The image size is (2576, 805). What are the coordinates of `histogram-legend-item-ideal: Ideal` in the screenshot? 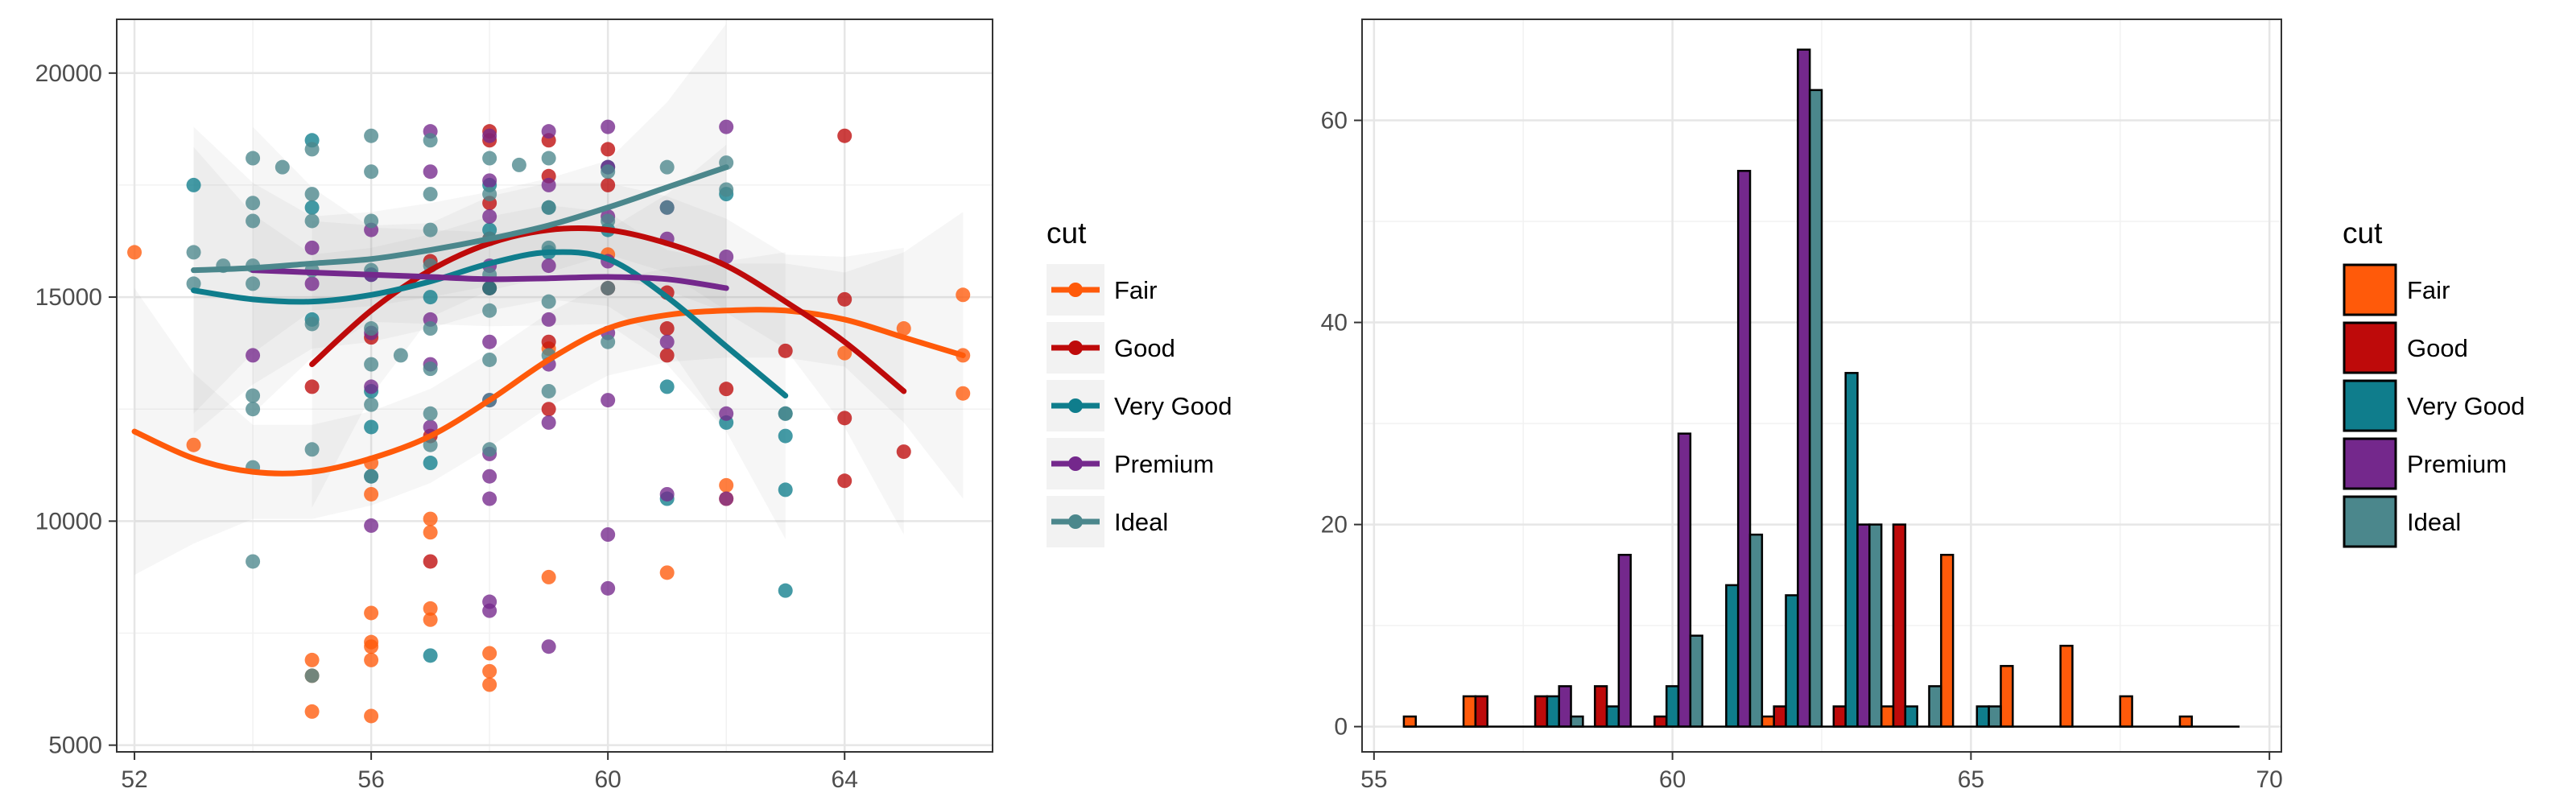 It's located at (2402, 521).